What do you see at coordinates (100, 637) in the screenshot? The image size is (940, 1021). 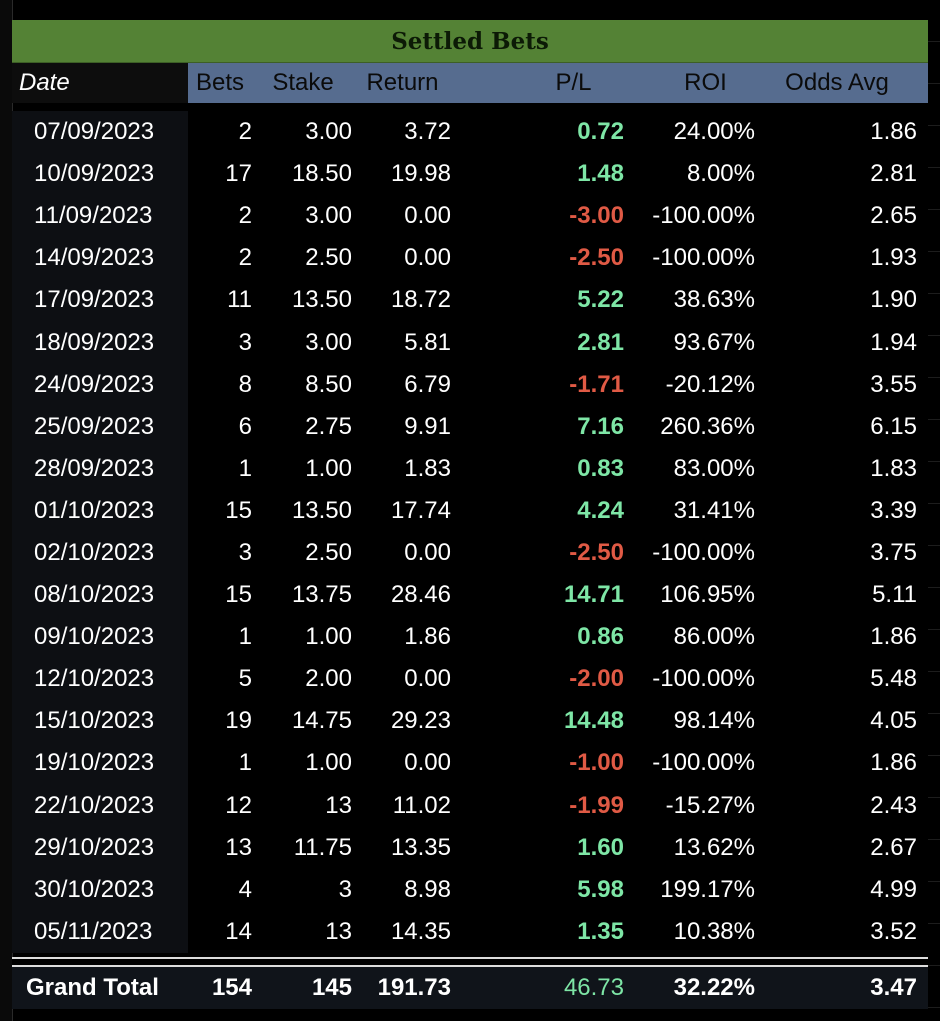 I see `cell-date: 09/10/2023` at bounding box center [100, 637].